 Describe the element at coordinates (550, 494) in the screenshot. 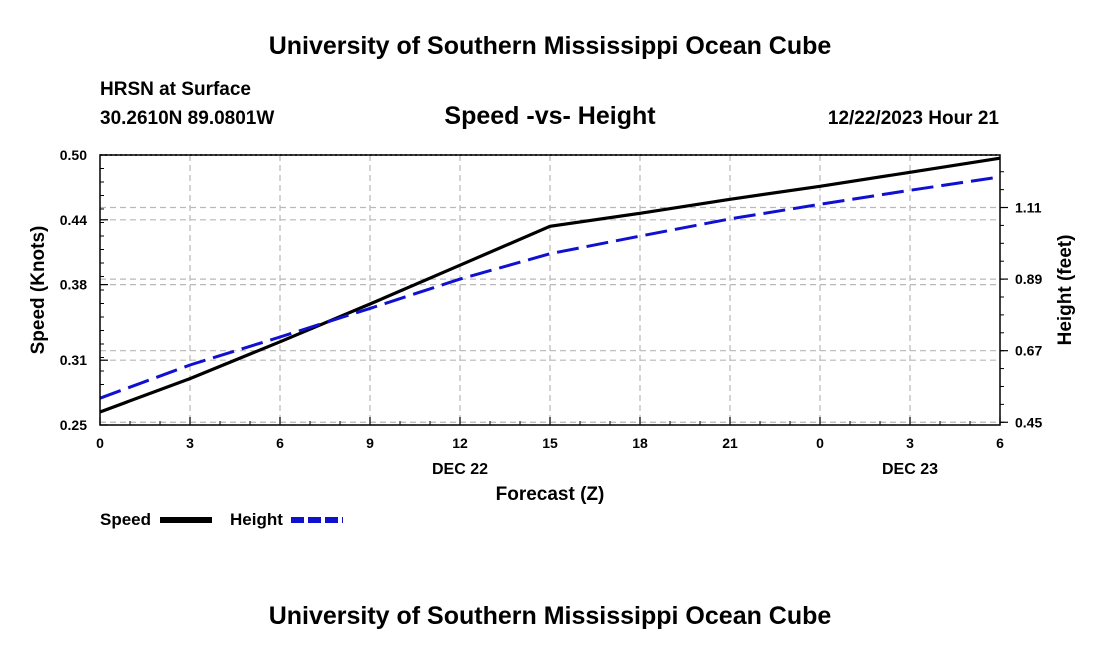

I see `x-axis-label: Forecast (Z)` at that location.